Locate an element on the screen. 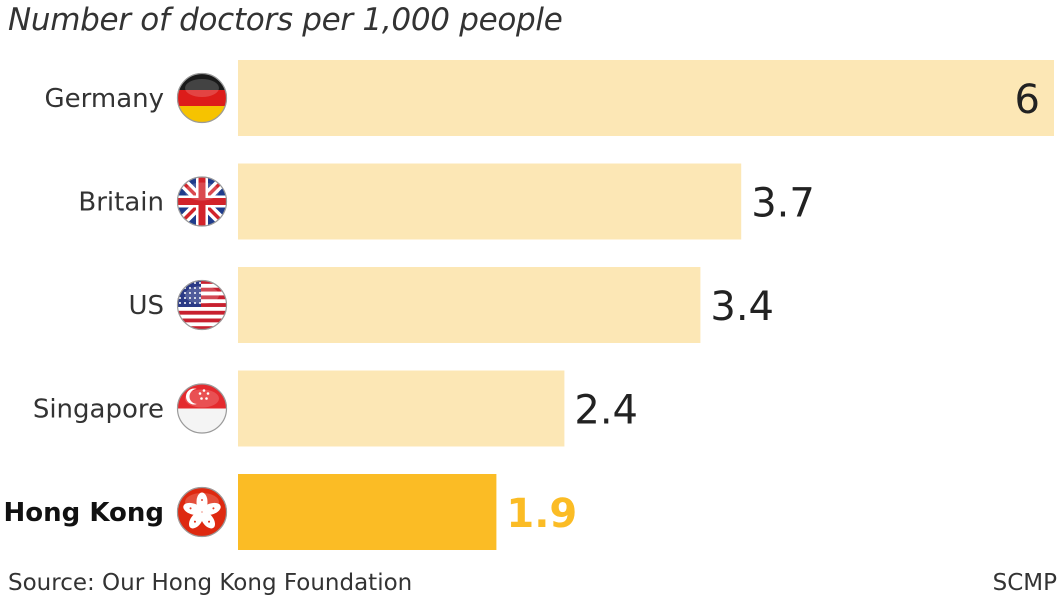 The image size is (1063, 606). category-label-us: US is located at coordinates (146, 306).